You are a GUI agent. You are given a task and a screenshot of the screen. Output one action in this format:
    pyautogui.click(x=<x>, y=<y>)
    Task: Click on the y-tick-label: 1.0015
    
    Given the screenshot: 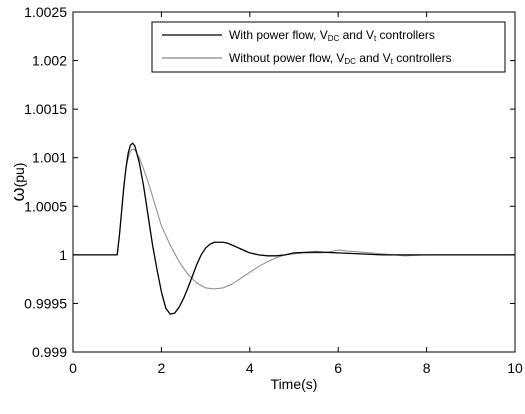 What is the action you would take?
    pyautogui.click(x=45, y=109)
    